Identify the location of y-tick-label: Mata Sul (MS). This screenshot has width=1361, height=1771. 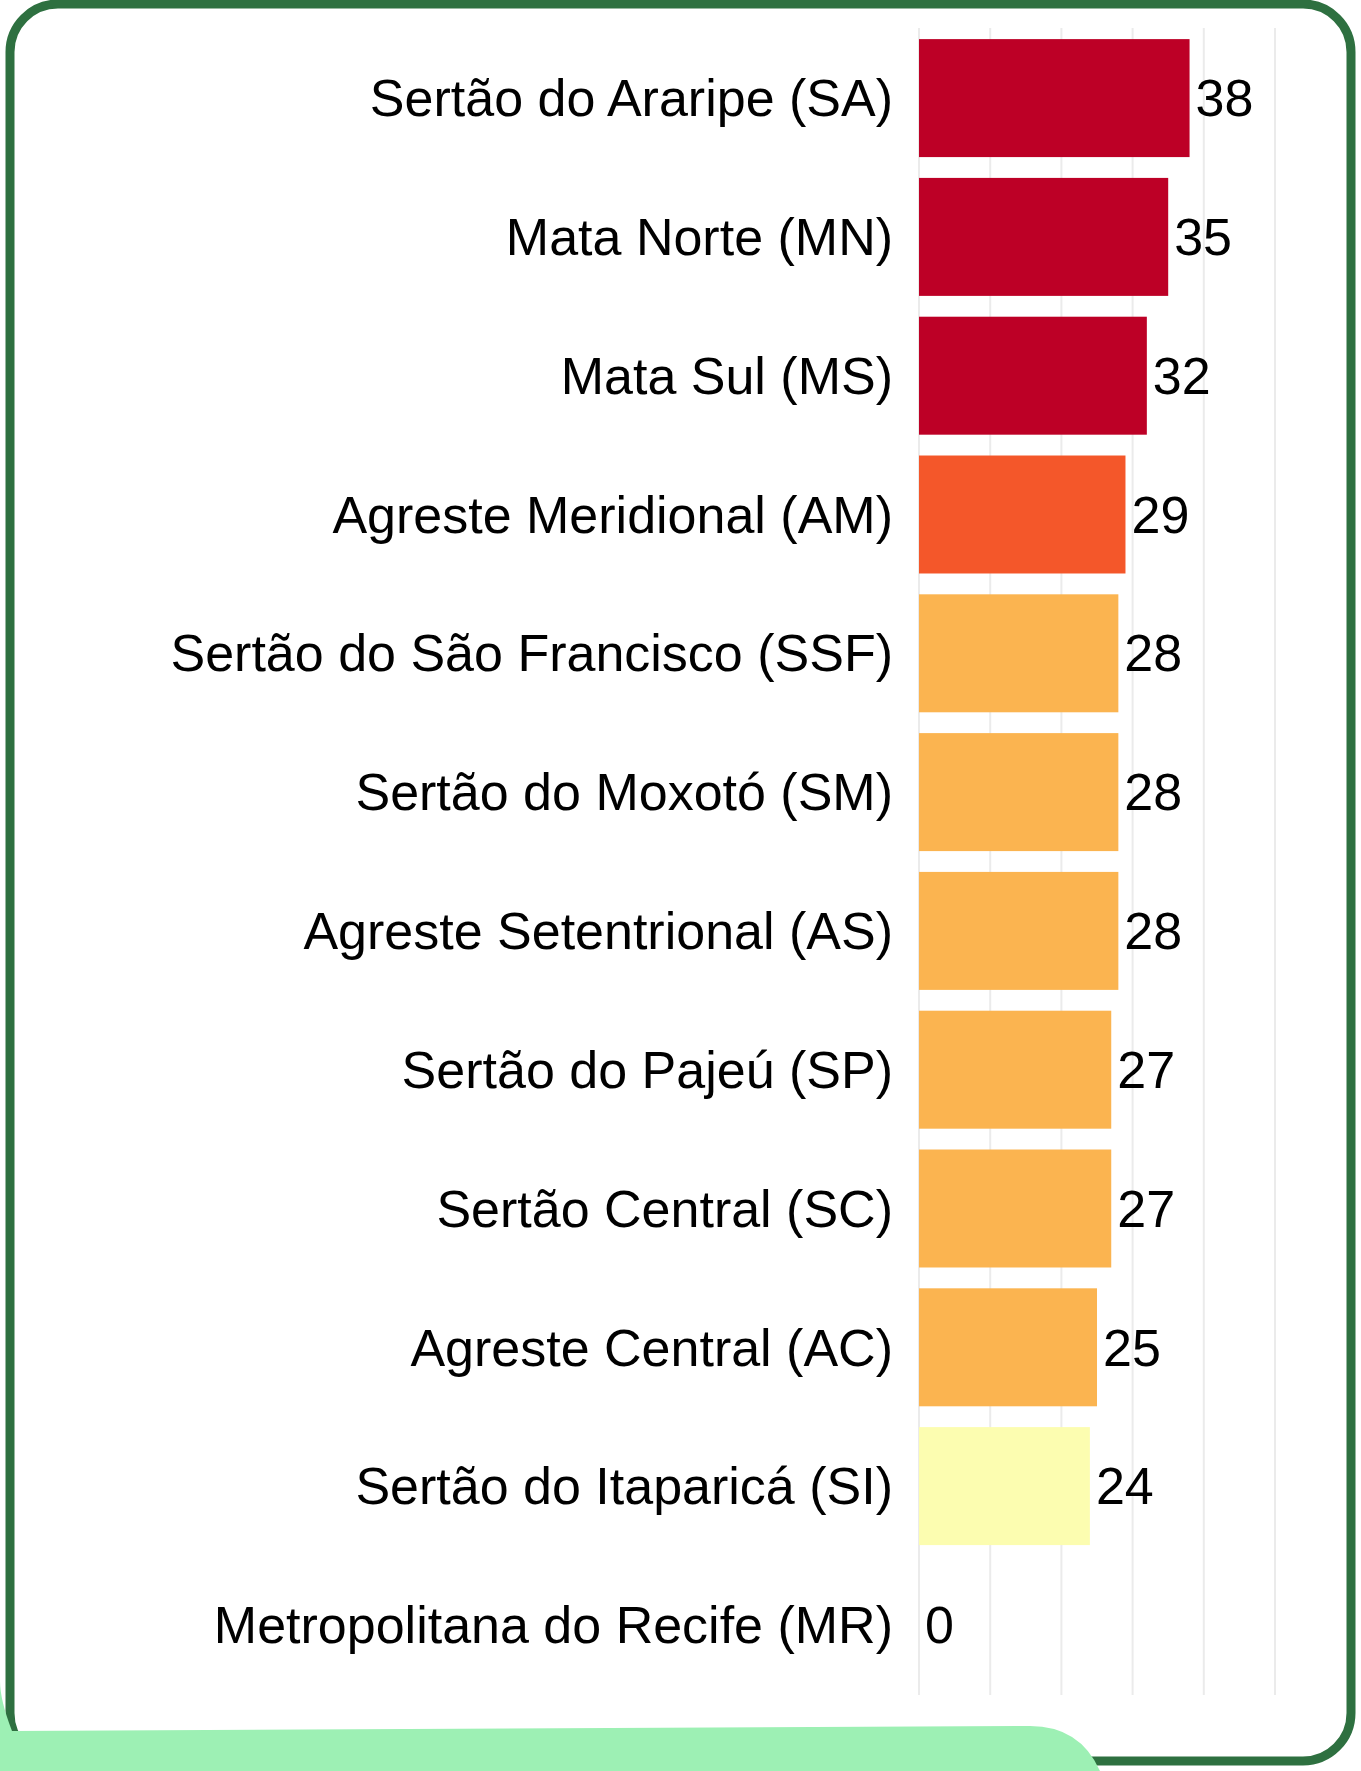
(726, 375).